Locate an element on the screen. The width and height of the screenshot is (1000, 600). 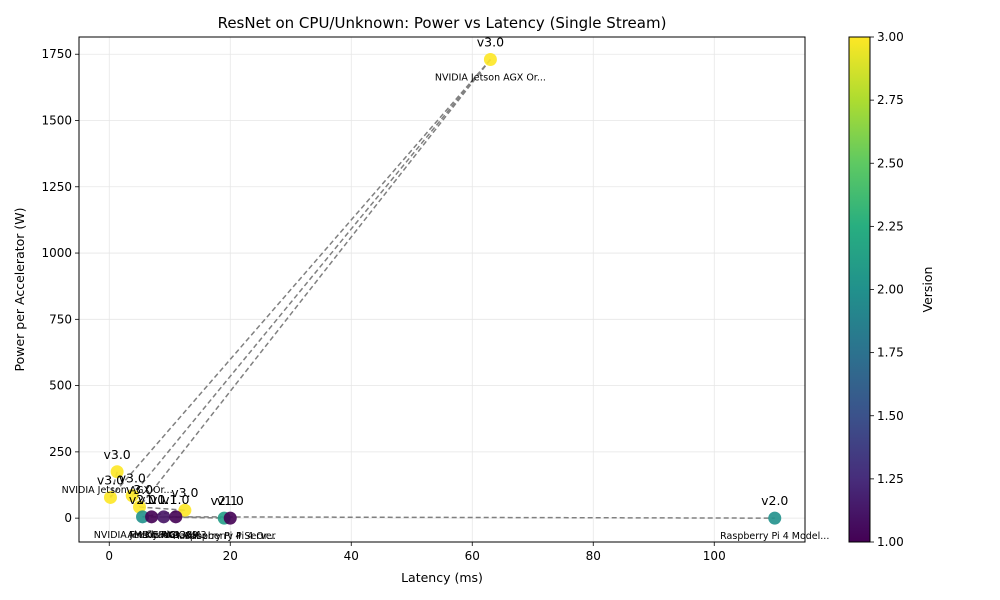
x-tick-label: 60 is located at coordinates (472, 556).